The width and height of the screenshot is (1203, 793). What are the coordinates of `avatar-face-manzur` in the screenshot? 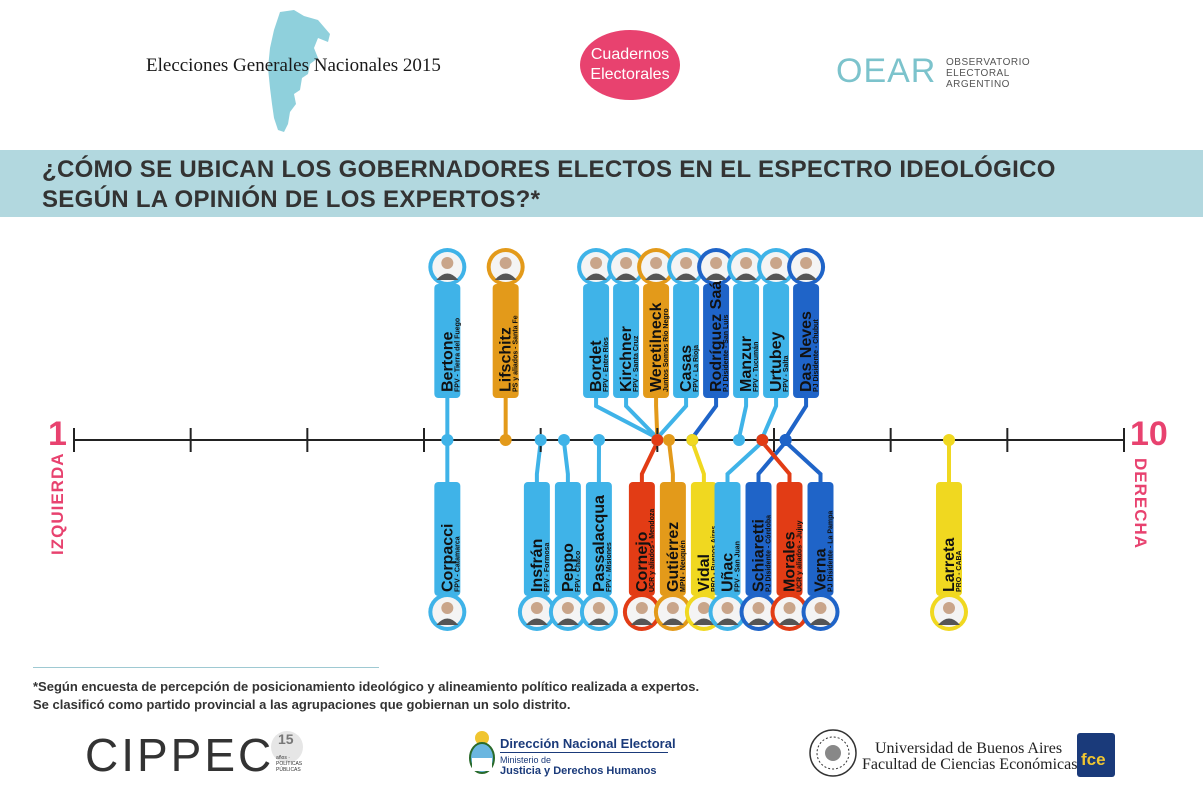 It's located at (746, 263).